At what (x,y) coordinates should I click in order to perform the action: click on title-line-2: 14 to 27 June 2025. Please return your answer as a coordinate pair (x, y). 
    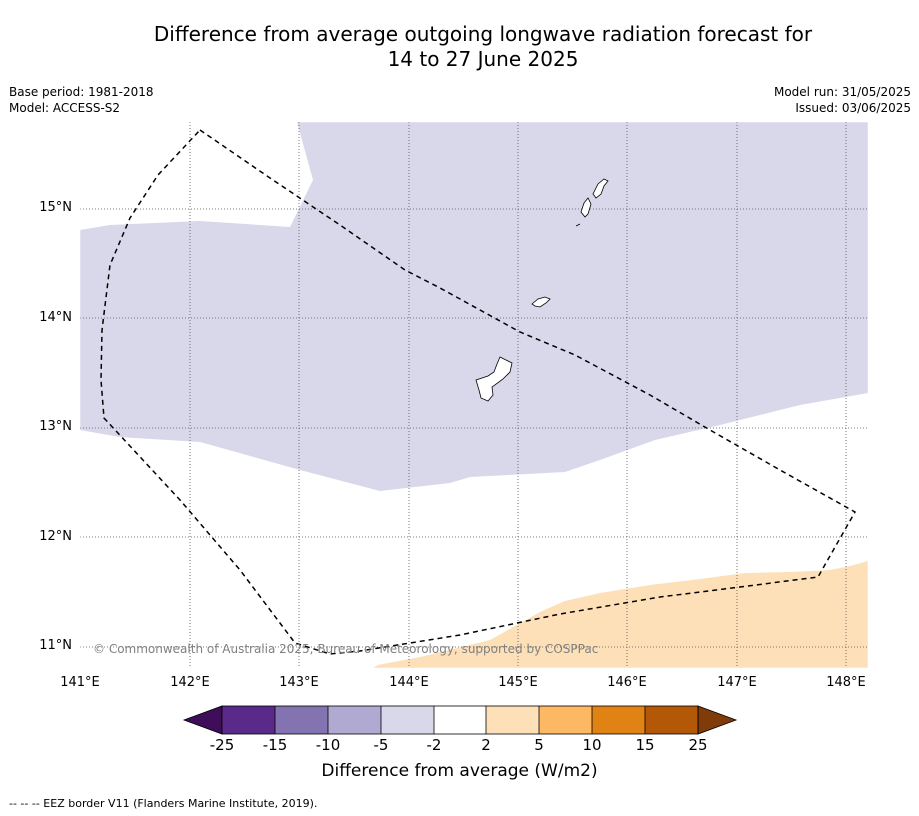
    Looking at the image, I should click on (483, 59).